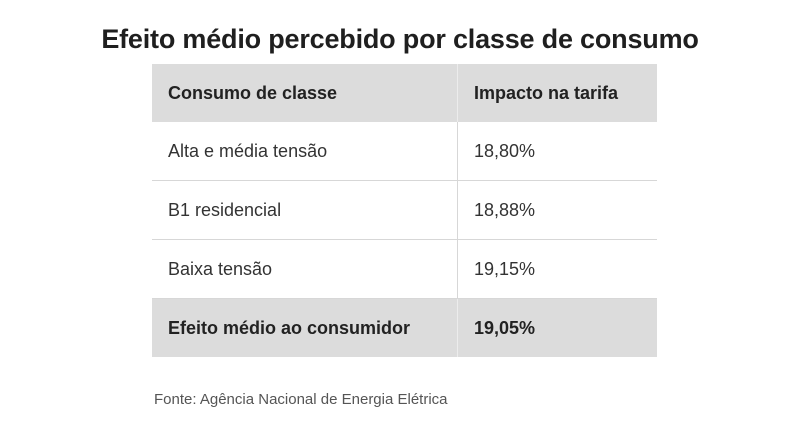  I want to click on column-header-class: Consumo de classe, so click(305, 93).